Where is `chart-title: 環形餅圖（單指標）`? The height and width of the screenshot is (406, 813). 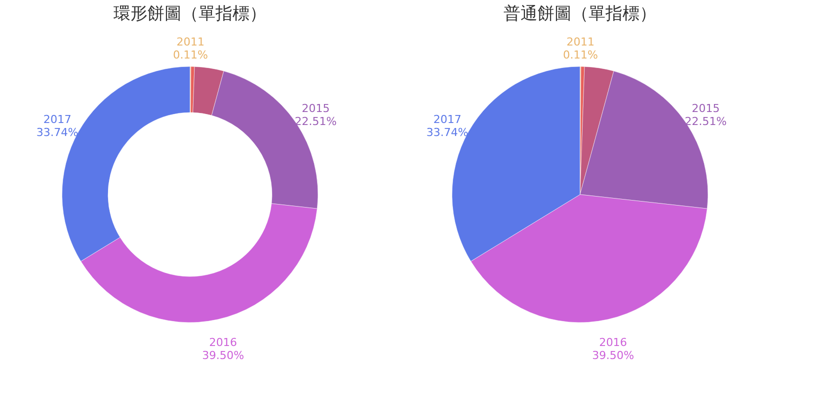
chart-title: 環形餅圖（單指標） is located at coordinates (190, 14).